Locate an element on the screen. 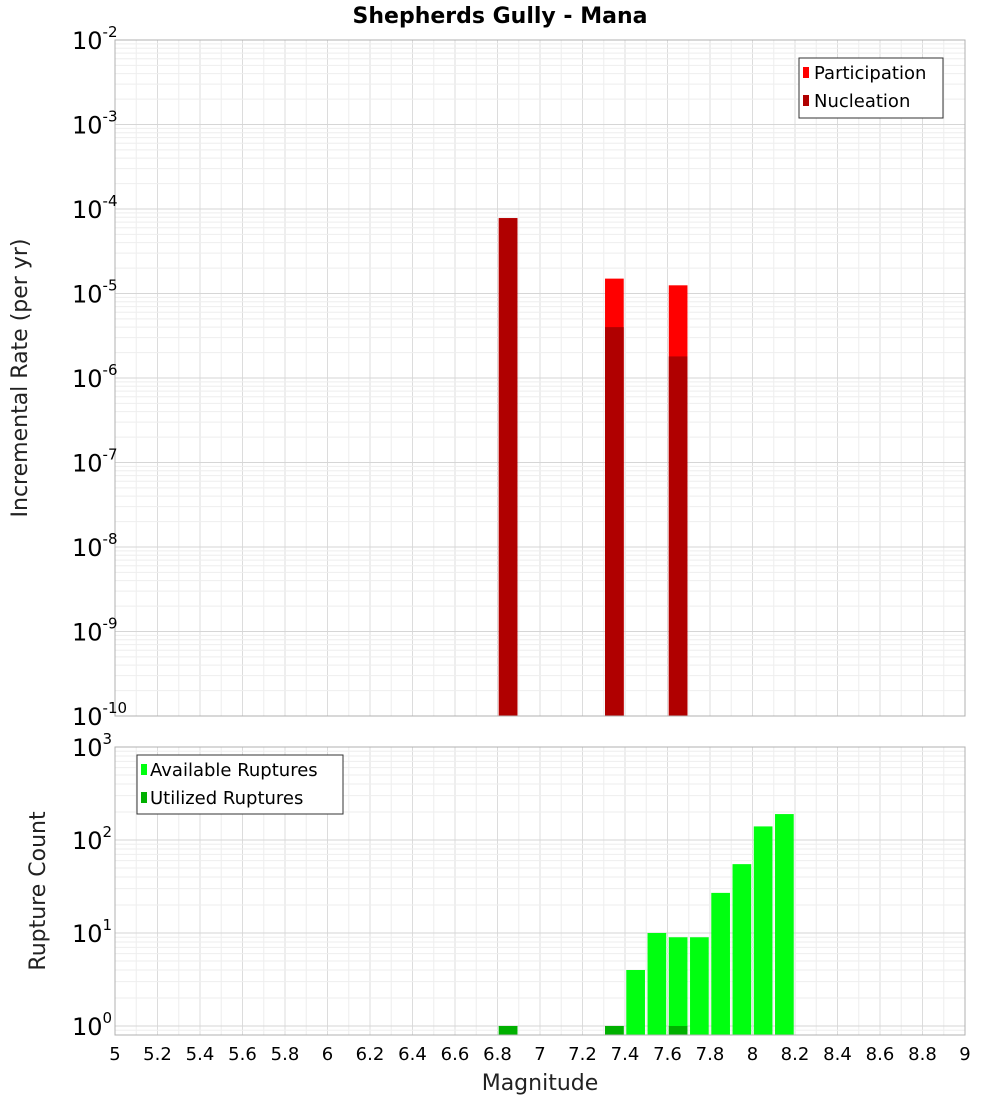 The image size is (1000, 1100). legend-label-participation: Participation is located at coordinates (870, 73).